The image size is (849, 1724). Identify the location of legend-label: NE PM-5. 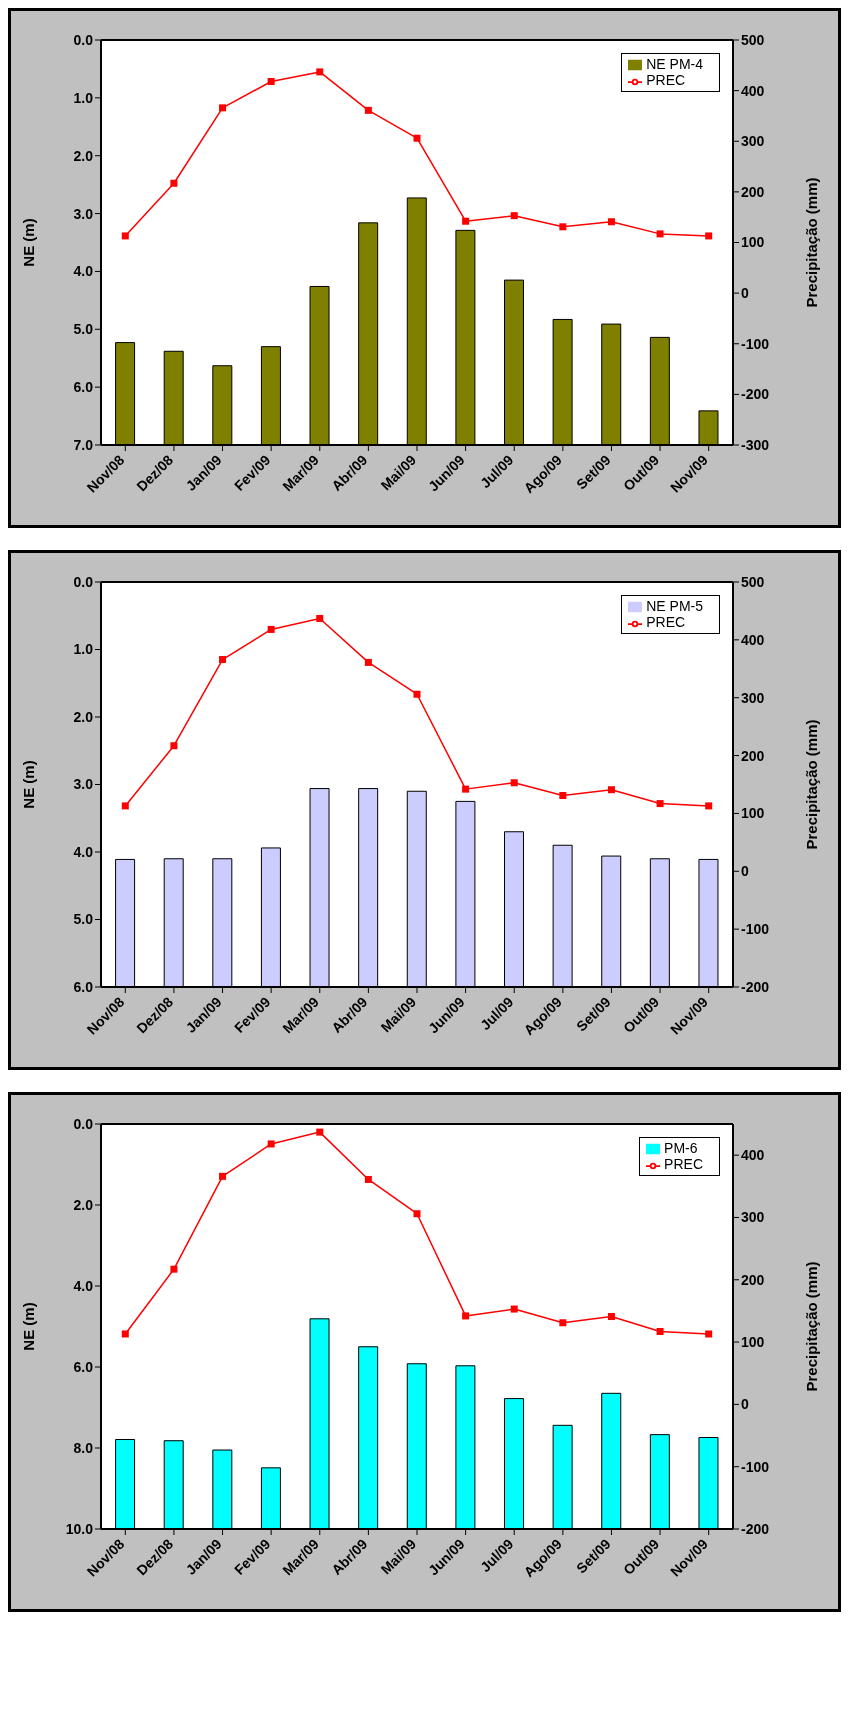
(674, 606).